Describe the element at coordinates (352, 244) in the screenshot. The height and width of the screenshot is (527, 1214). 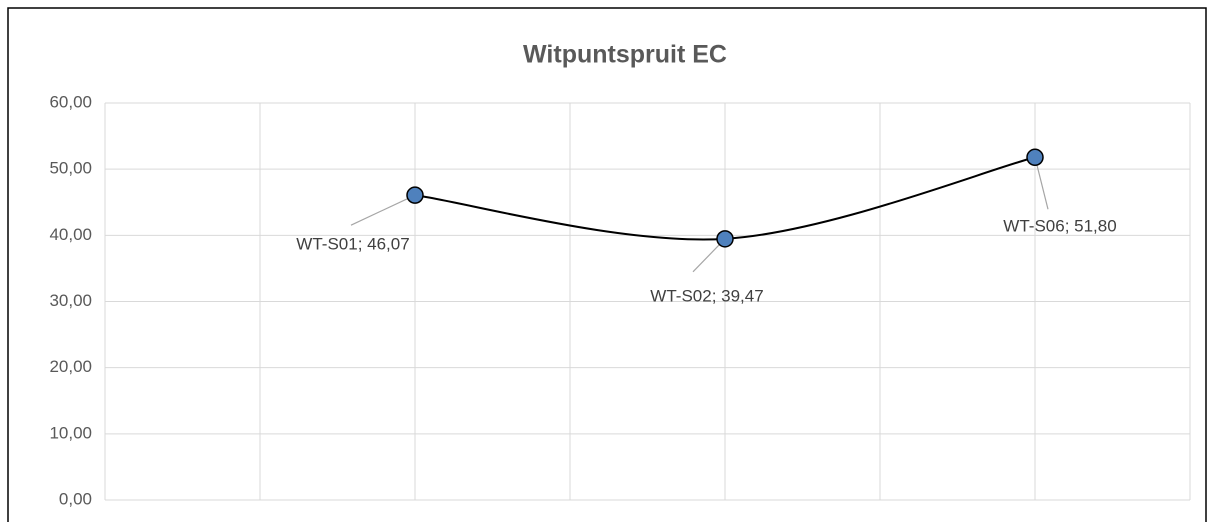
I see `data-label: WT-S01; 46,07` at that location.